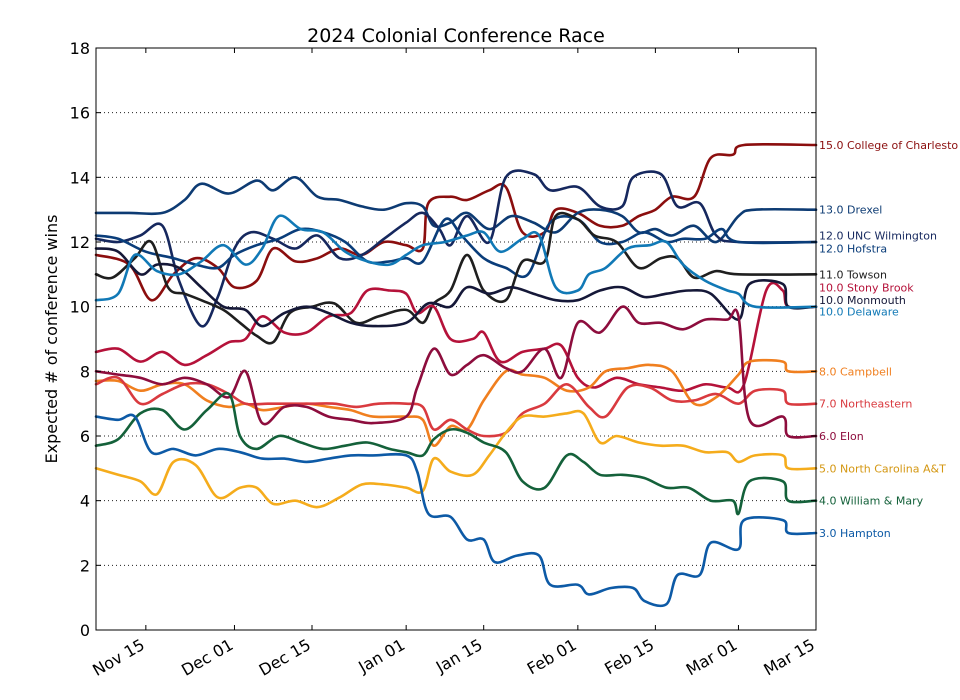  Describe the element at coordinates (850, 210) in the screenshot. I see `series-end-label: 13.0 Drexel` at that location.